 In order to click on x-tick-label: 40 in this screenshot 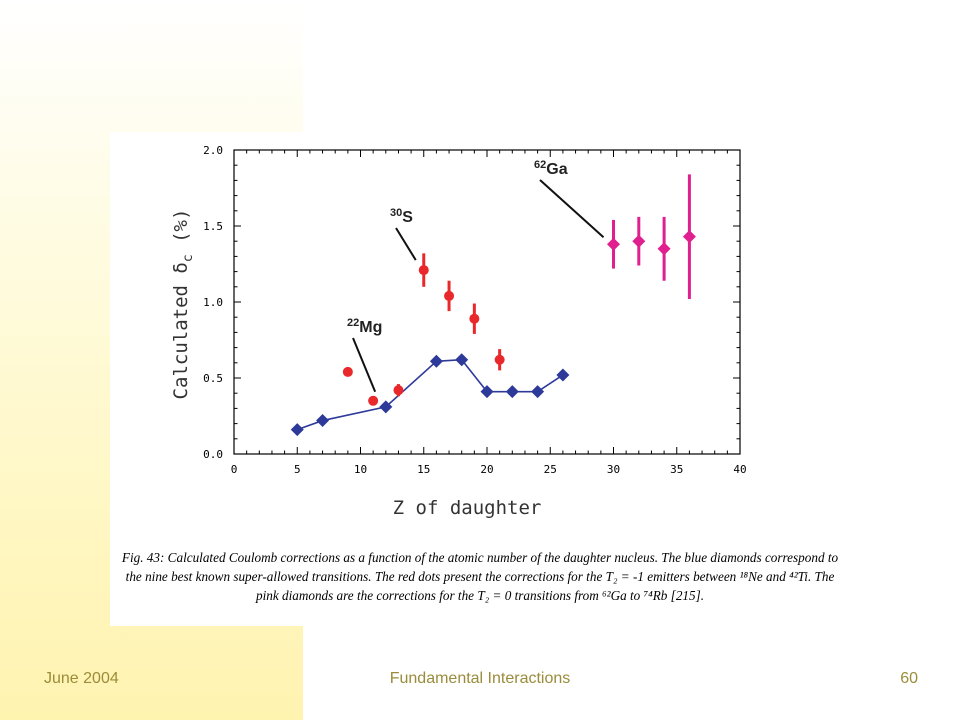, I will do `click(739, 469)`.